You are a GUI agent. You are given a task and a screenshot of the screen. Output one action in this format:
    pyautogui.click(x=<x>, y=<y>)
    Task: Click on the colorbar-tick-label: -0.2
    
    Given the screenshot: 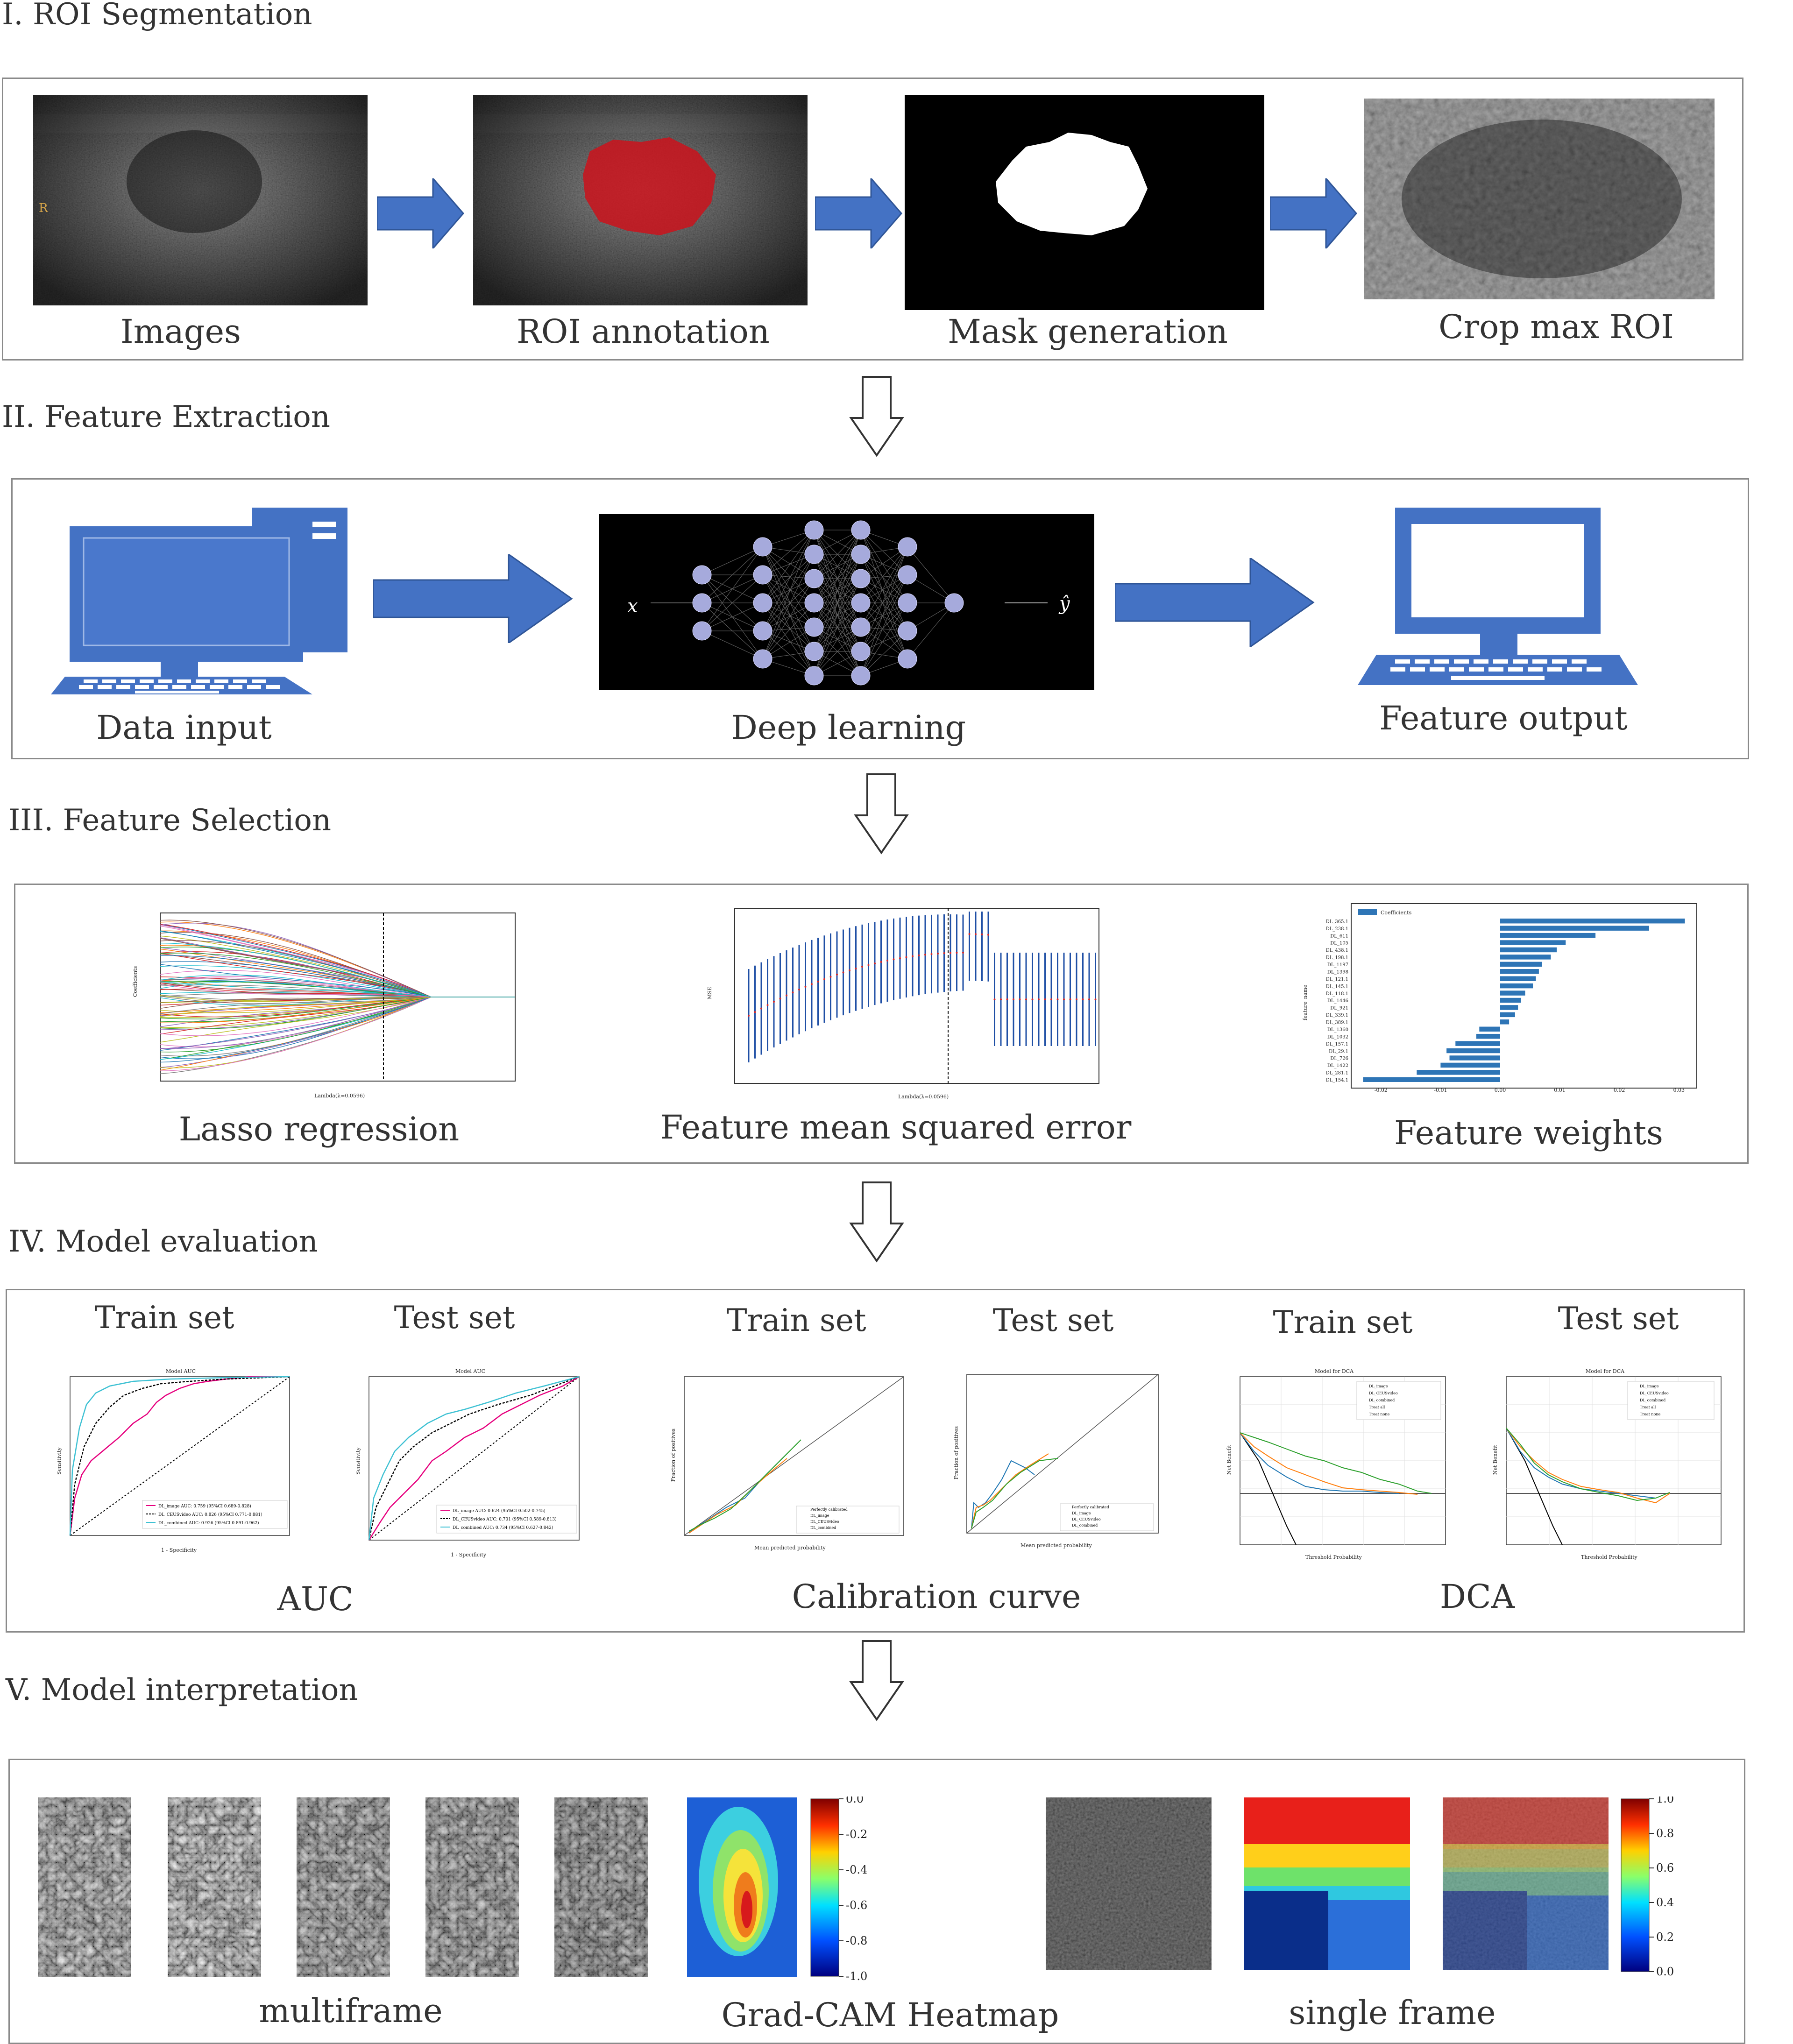 What is the action you would take?
    pyautogui.click(x=856, y=1834)
    